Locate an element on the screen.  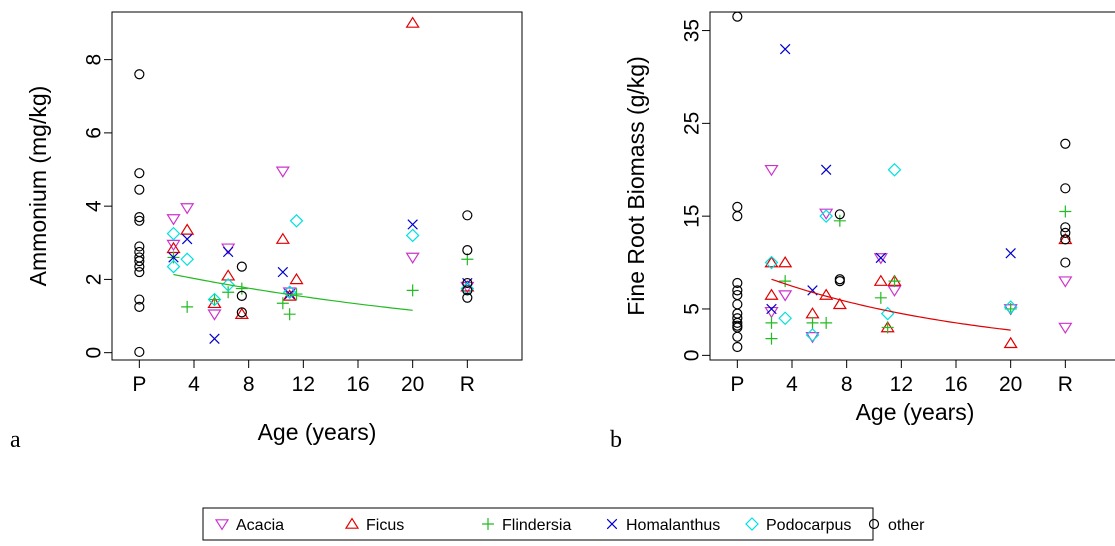
panel-b-xtick-label: 16 is located at coordinates (955, 384).